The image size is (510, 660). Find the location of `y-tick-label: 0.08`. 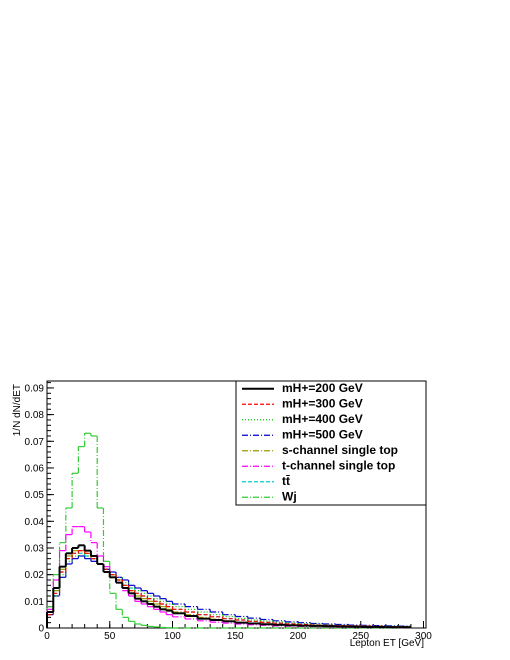

y-tick-label: 0.08 is located at coordinates (35, 415).